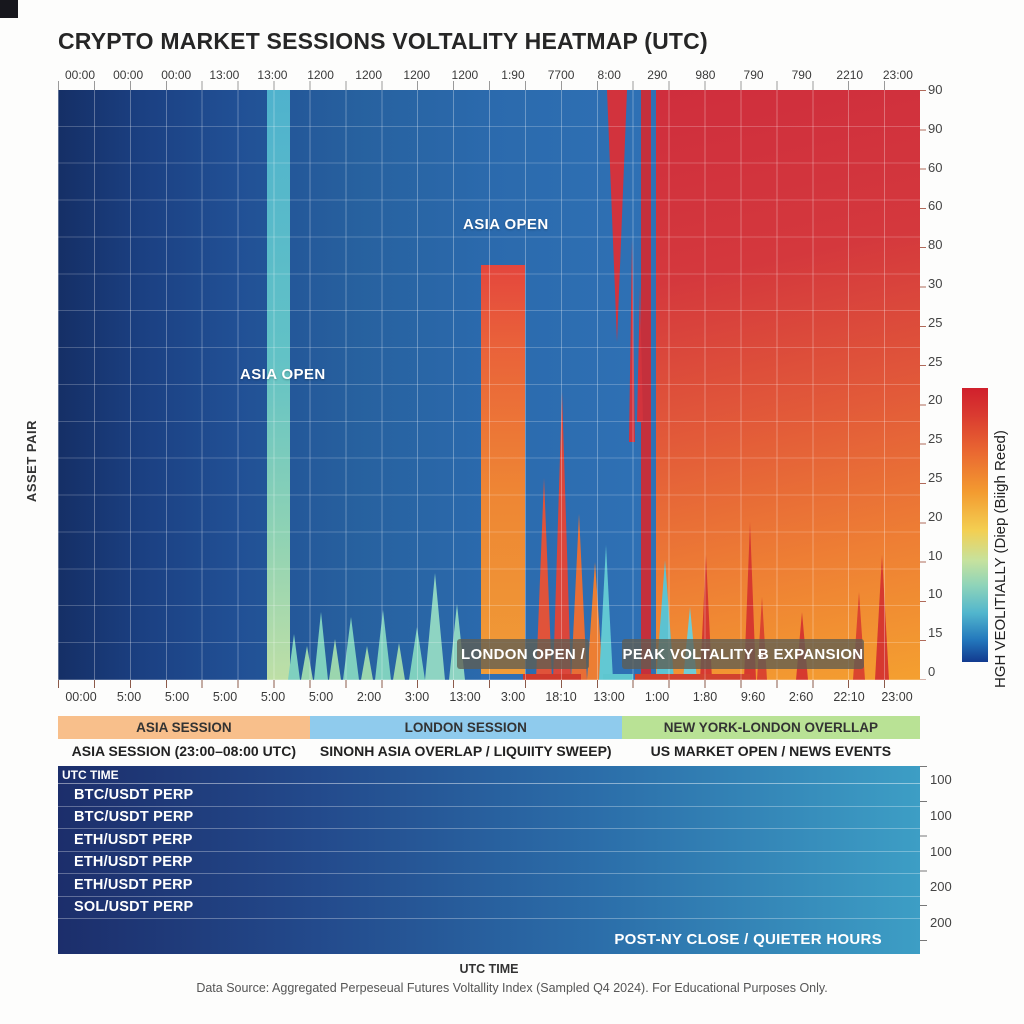 The width and height of the screenshot is (1024, 1024). Describe the element at coordinates (748, 939) in the screenshot. I see `annotation-post-ny-close: POST-NY CLOSE / QUIETER HOURS` at that location.